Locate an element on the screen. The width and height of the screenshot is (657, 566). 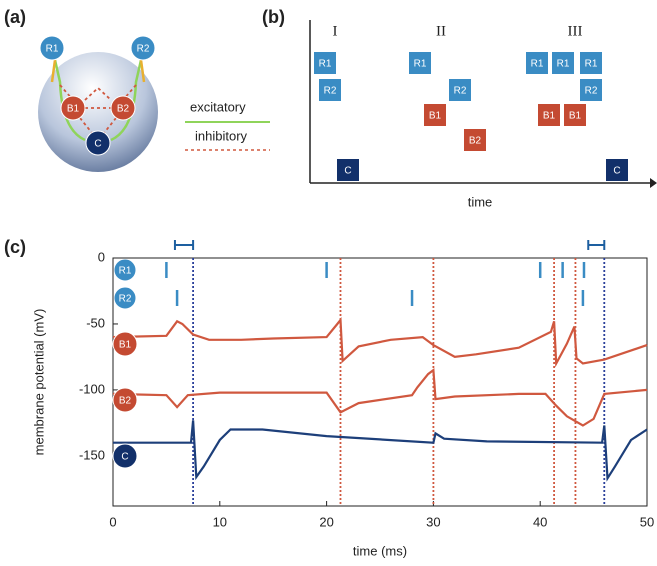
panel-tag: (c) is located at coordinates (15, 247).